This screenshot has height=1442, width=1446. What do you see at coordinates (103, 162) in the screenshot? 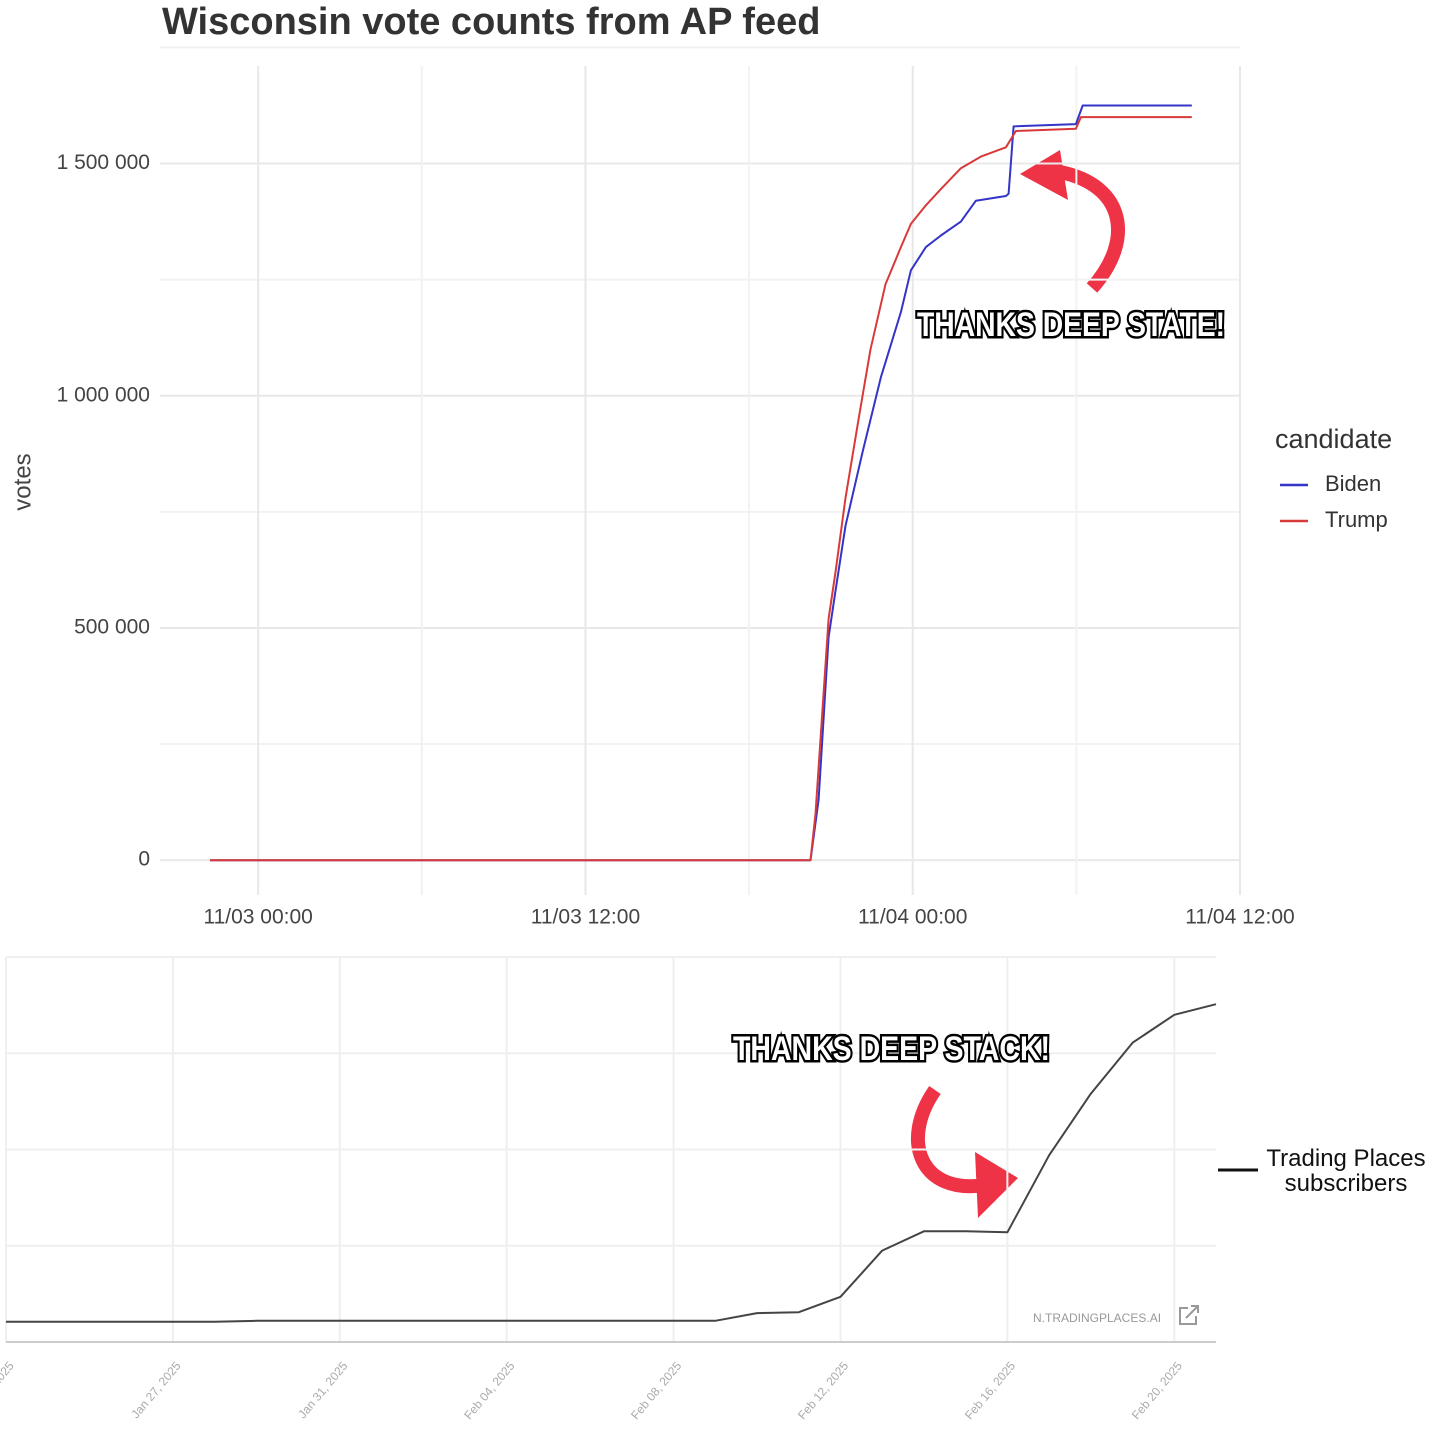
I see `y-tick-label: 1 500 000` at bounding box center [103, 162].